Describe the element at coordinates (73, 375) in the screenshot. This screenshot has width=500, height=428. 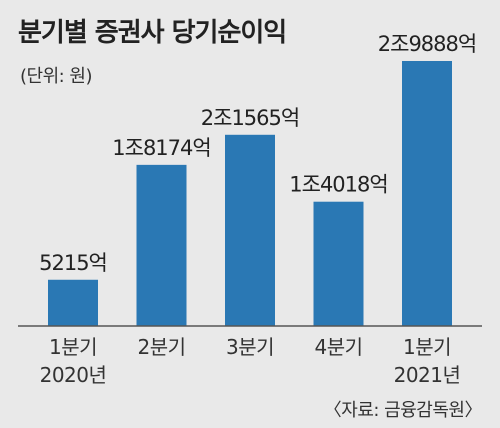
I see `category-label-0-1: 2020년` at that location.